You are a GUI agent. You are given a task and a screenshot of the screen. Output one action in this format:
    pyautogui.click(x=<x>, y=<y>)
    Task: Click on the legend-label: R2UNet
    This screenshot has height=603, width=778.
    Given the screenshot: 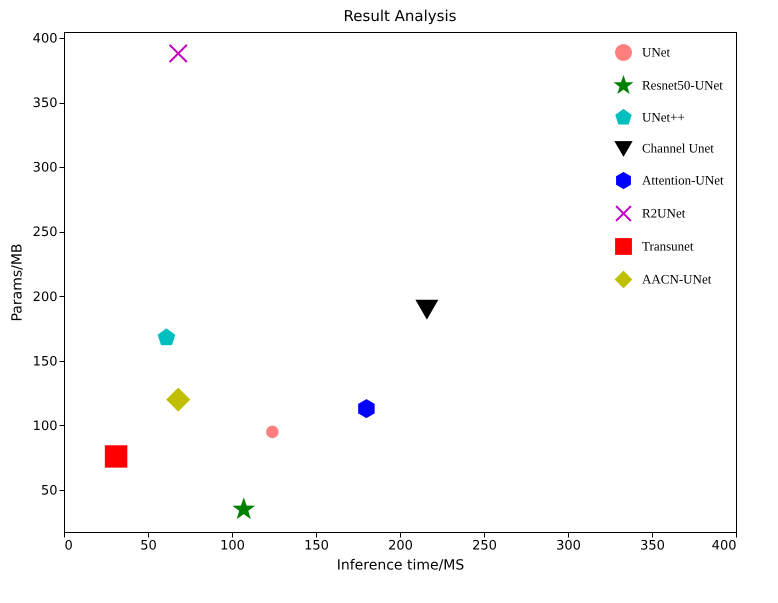 What is the action you would take?
    pyautogui.click(x=664, y=213)
    